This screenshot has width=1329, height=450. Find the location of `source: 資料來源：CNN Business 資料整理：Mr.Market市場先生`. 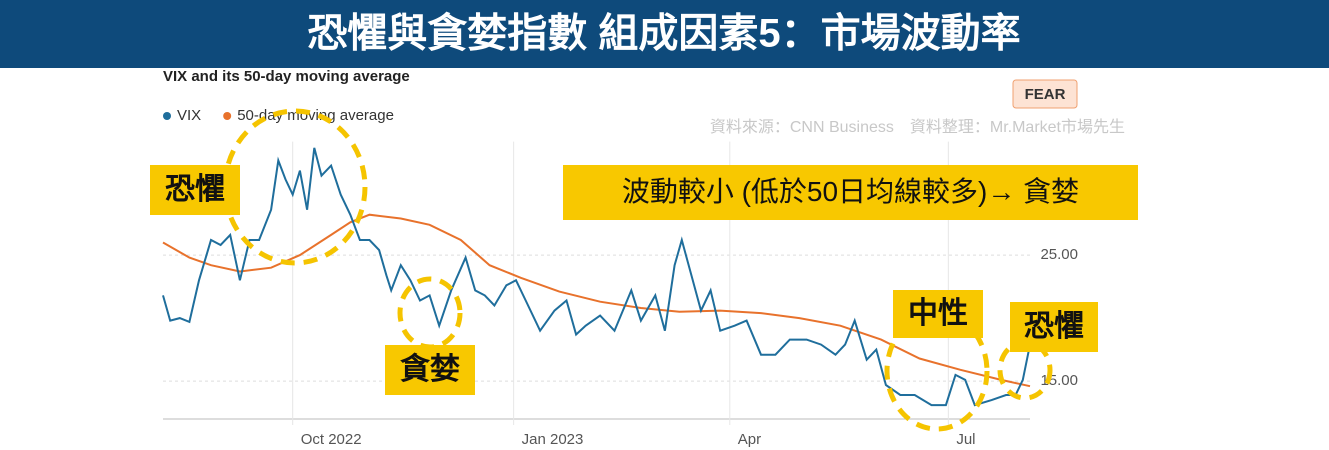

source: 資料來源：CNN Business 資料整理：Mr.Market市場先生 is located at coordinates (917, 127).